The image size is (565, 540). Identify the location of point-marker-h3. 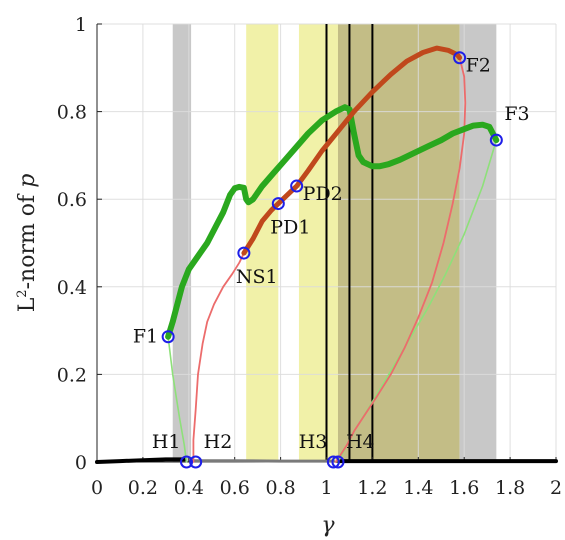
(333, 462).